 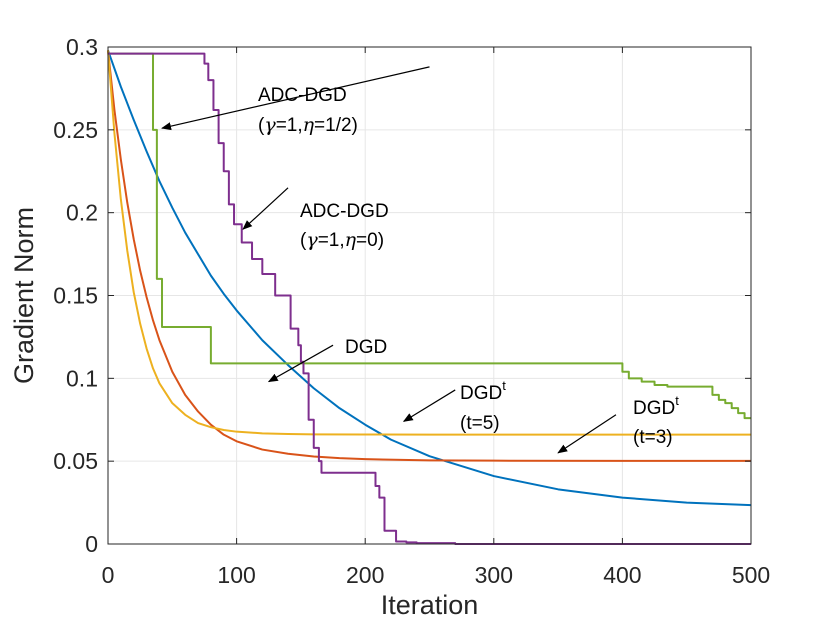 What do you see at coordinates (75, 130) in the screenshot?
I see `y-tick-label: 0.25` at bounding box center [75, 130].